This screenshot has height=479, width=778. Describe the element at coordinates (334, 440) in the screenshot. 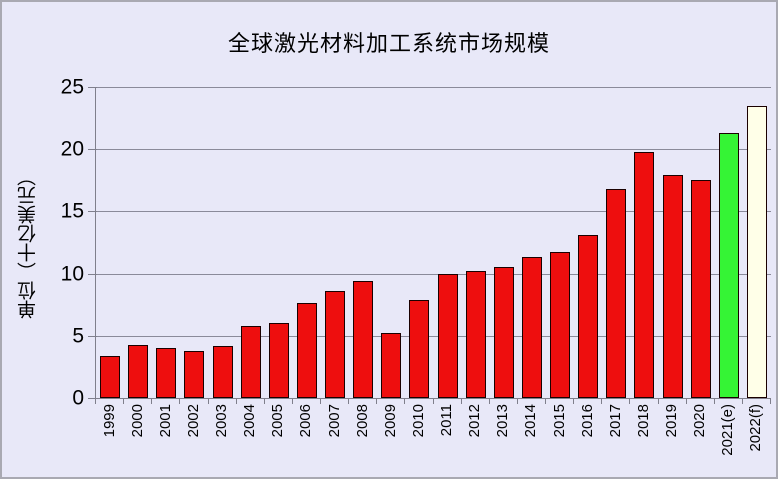

I see `x-label-slot-2007: 2007` at that location.